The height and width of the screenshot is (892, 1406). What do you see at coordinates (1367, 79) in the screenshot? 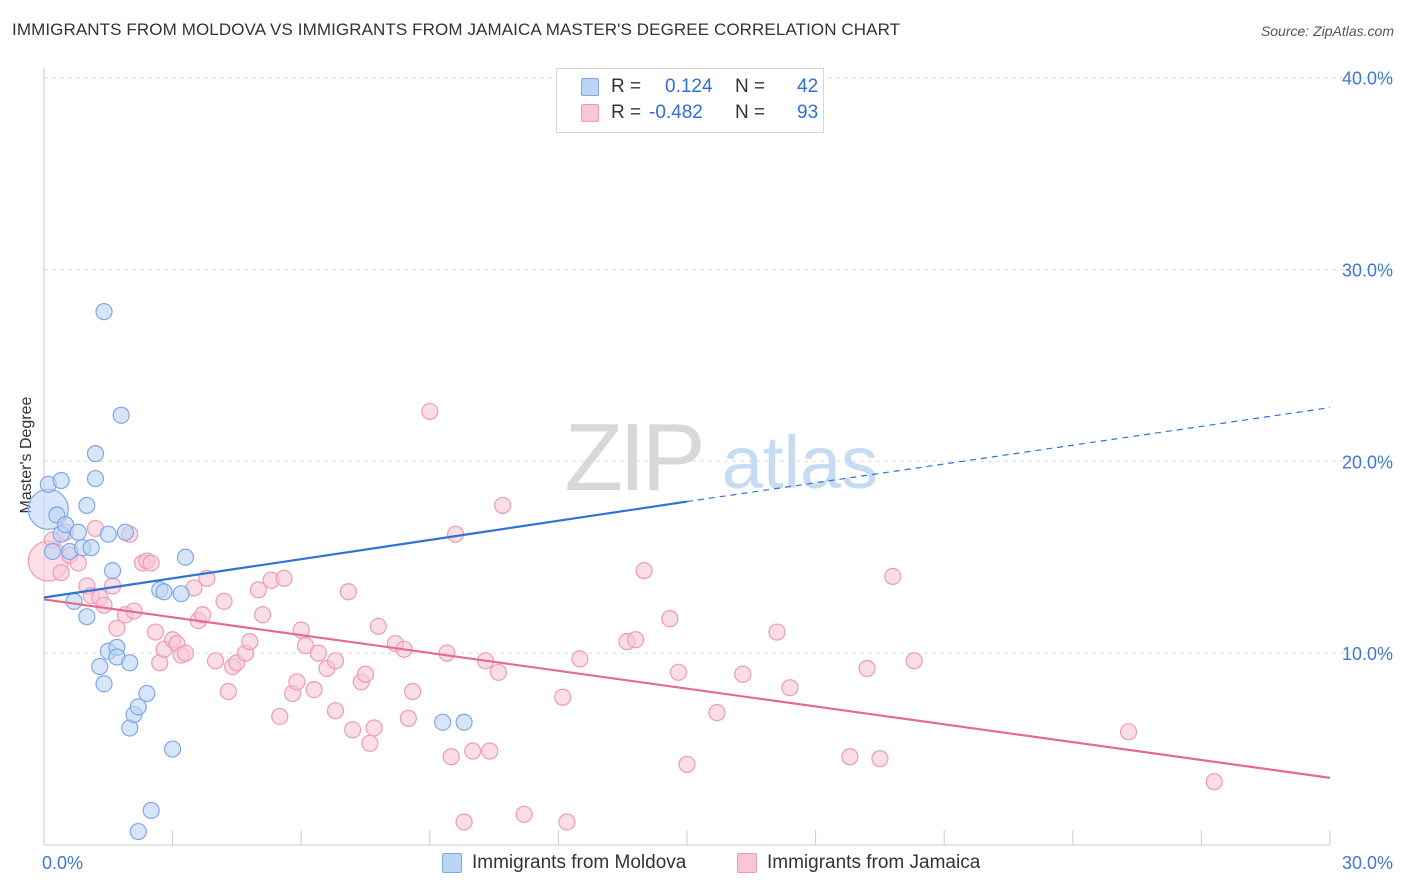
I see `y-tick-label: 40.0%` at bounding box center [1367, 79].